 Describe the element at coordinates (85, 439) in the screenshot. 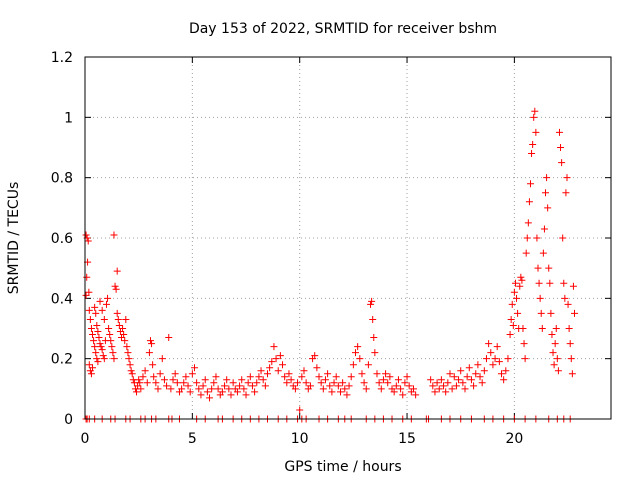

I see `x-tick-label: 0` at that location.